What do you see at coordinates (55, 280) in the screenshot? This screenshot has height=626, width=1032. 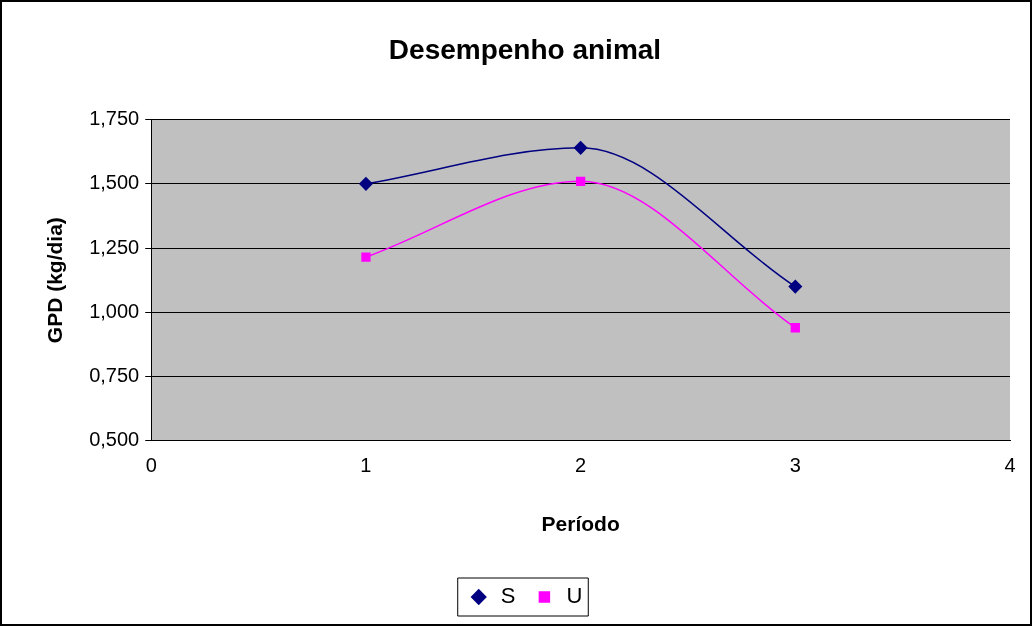 I see `y-axis-title: GPD (kg/dia)` at bounding box center [55, 280].